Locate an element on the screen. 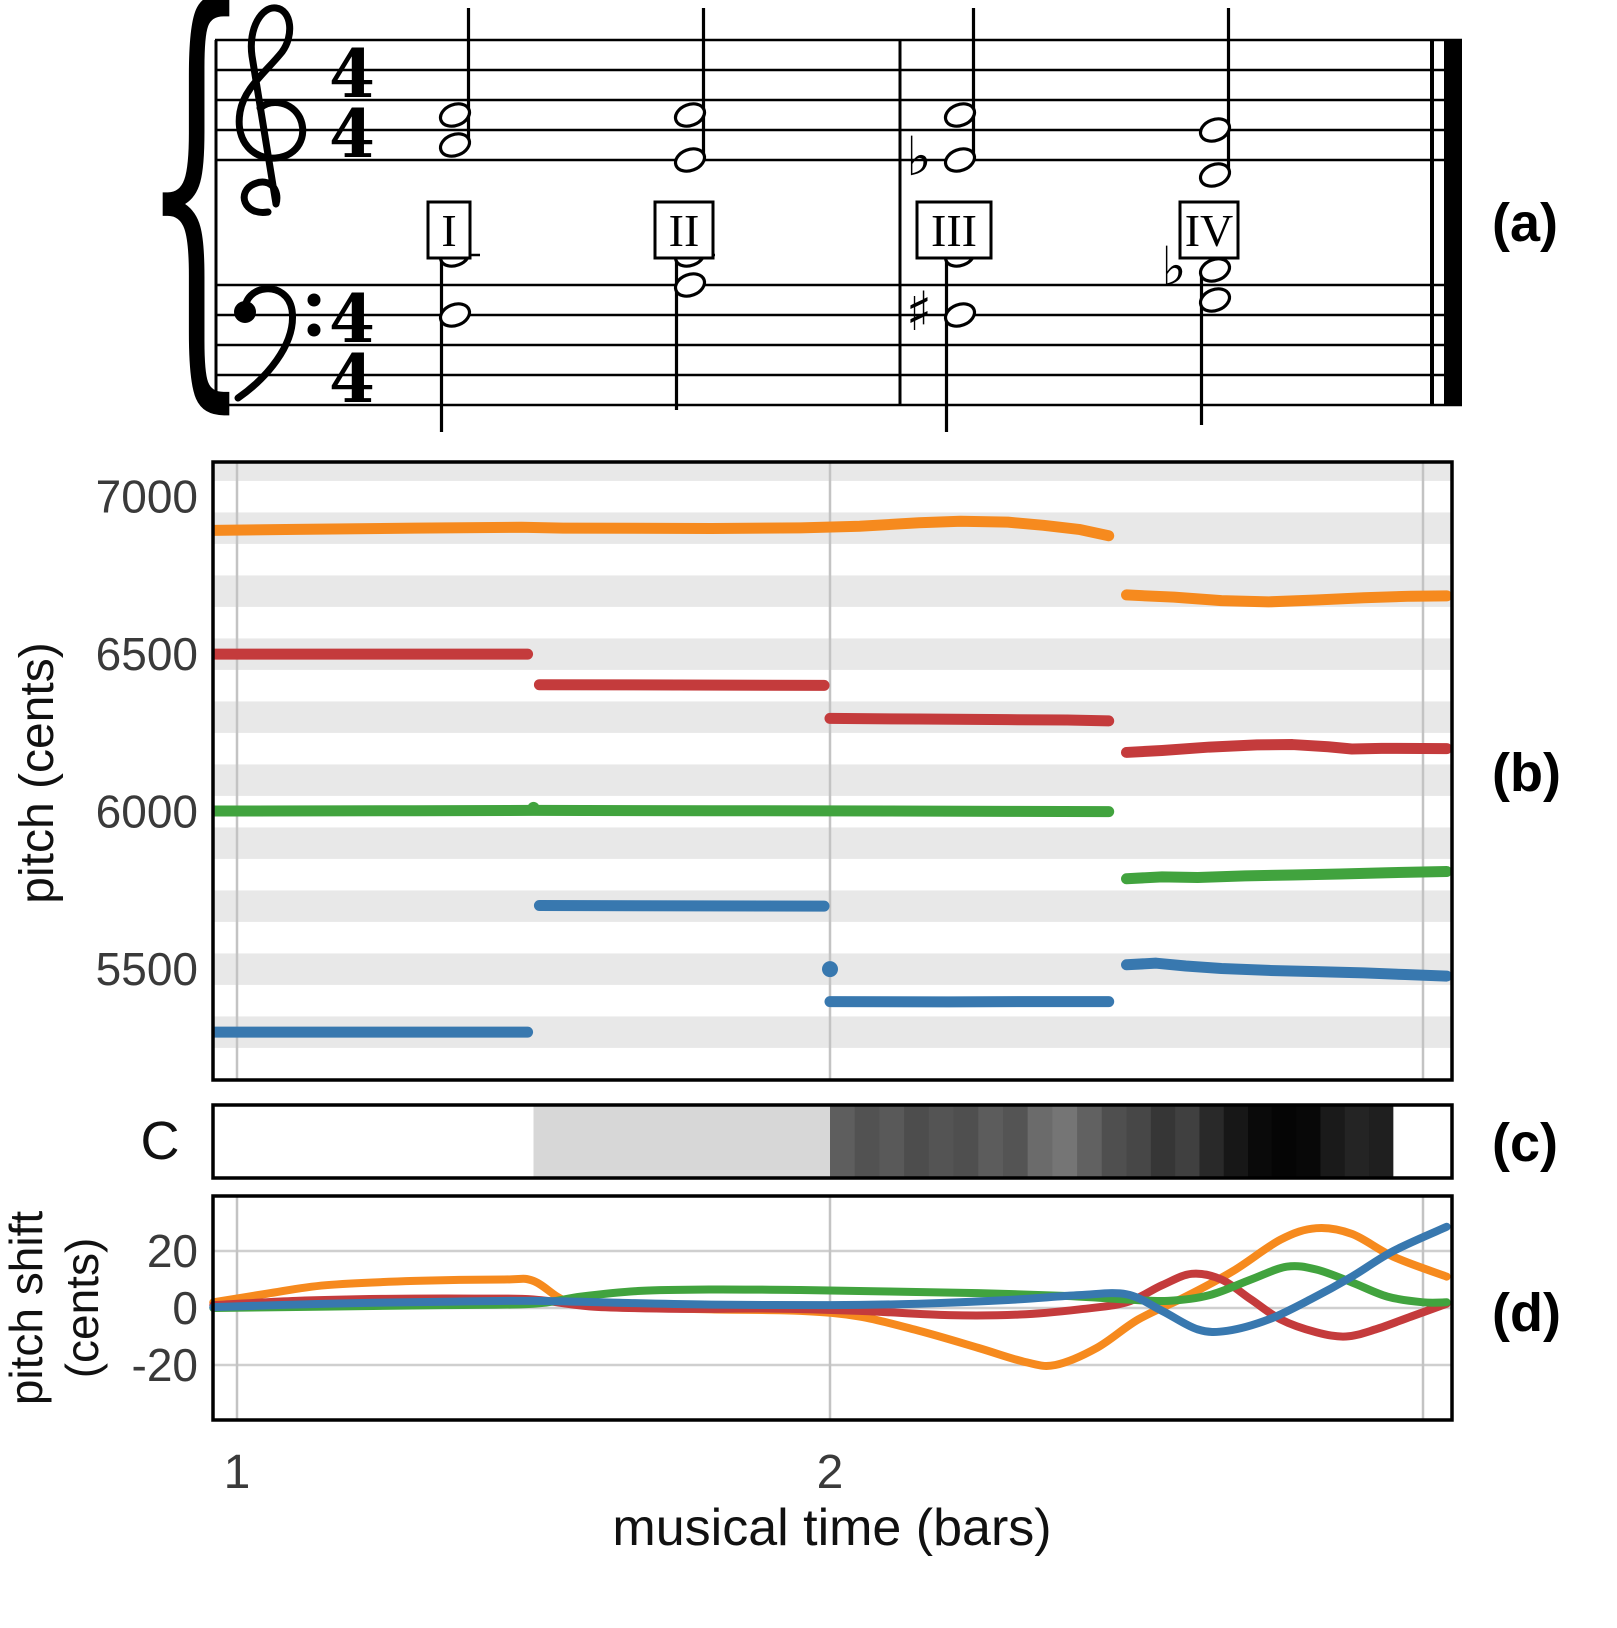 Image resolution: width=1617 pixels, height=1628 pixels. context-strip-border is located at coordinates (832, 1141).